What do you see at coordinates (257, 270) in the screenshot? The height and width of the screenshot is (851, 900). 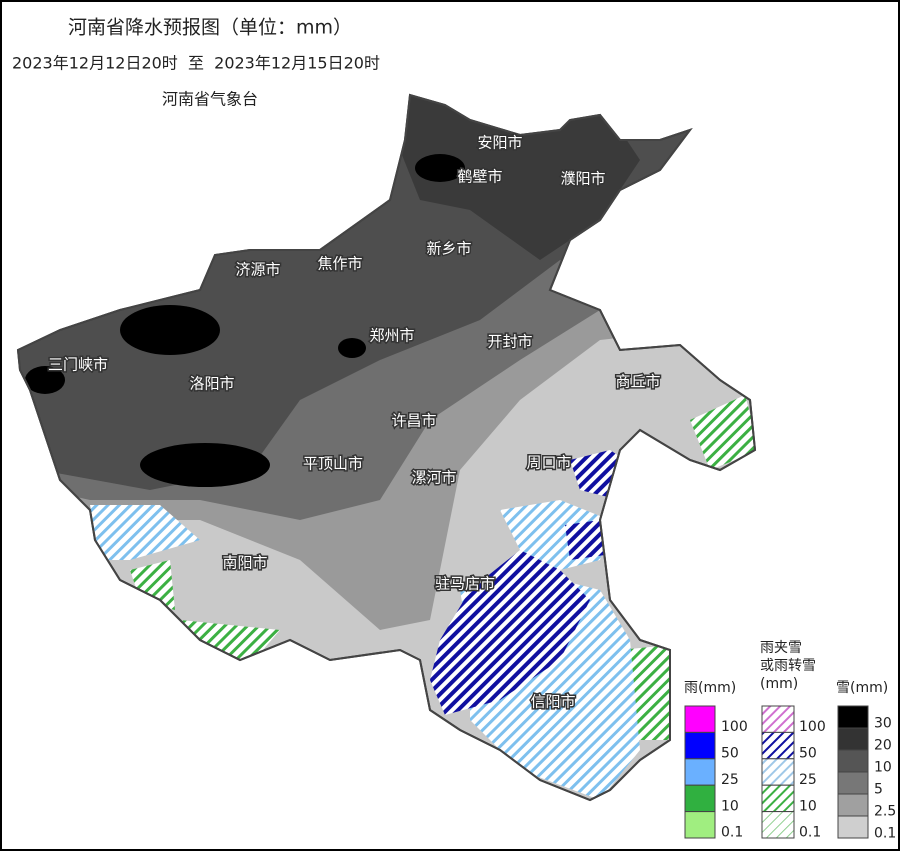 I see `city-label: 济源市` at bounding box center [257, 270].